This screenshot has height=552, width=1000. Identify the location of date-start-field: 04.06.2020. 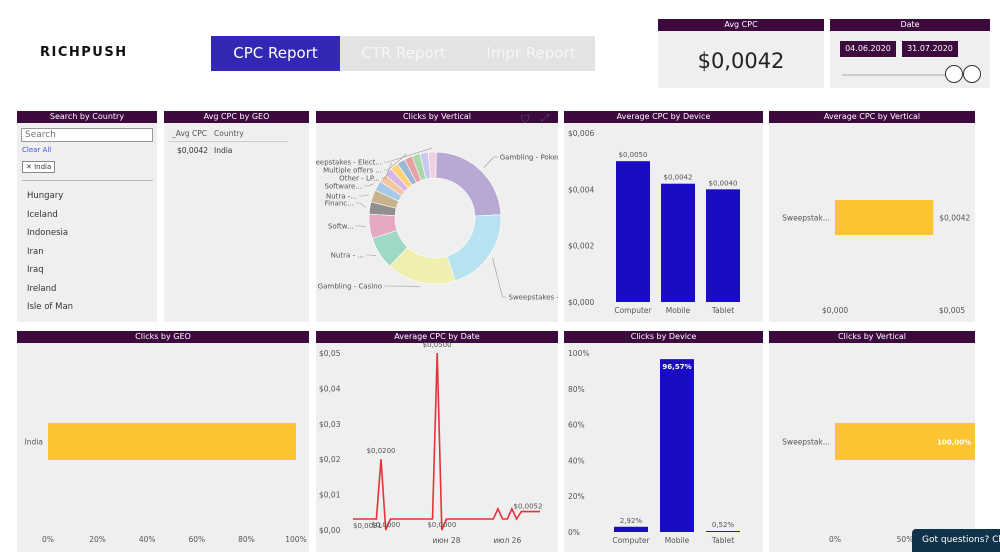
(868, 49).